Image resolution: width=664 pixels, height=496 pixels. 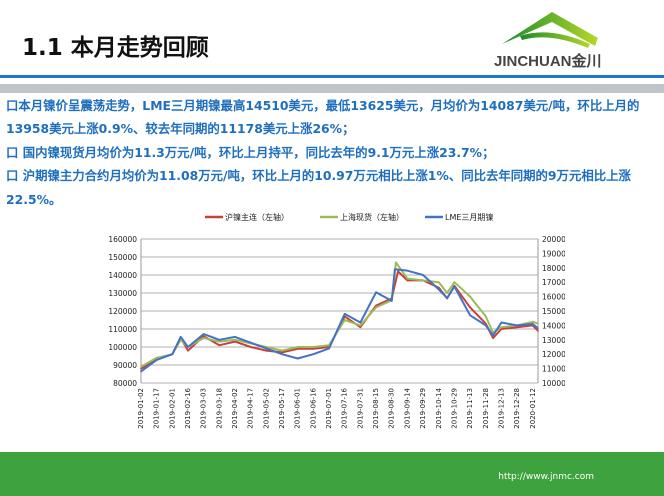 I want to click on y-right-tick-label: 15000, so click(x=553, y=311).